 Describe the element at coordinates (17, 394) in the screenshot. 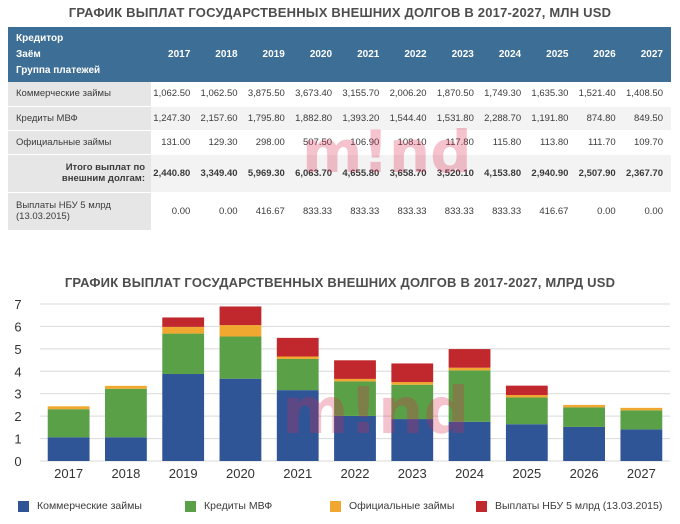

I see `y-tick-label: 3` at that location.